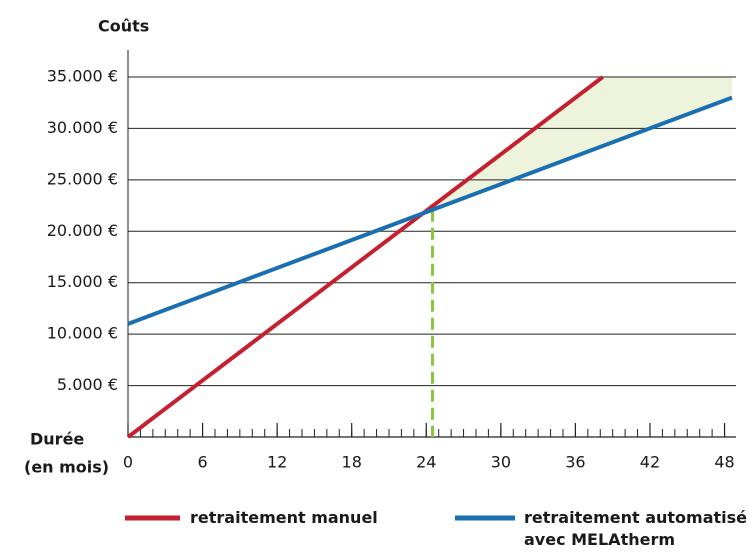 Image resolution: width=748 pixels, height=552 pixels. Describe the element at coordinates (128, 462) in the screenshot. I see `x-tick-label: 0` at that location.